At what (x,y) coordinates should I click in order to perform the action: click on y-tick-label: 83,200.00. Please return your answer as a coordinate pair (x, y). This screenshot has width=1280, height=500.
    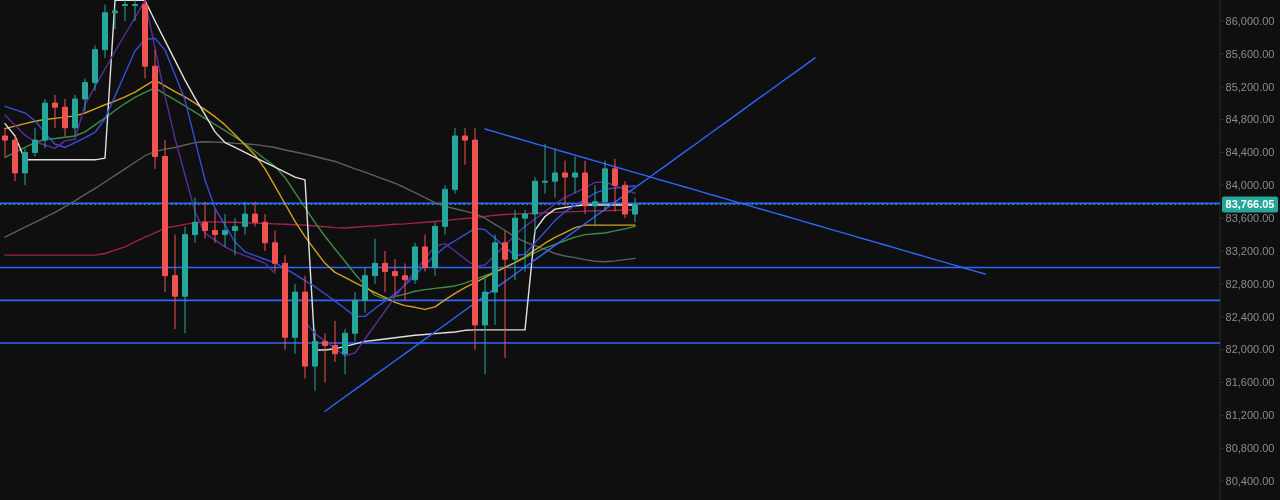
    Looking at the image, I should click on (1250, 250).